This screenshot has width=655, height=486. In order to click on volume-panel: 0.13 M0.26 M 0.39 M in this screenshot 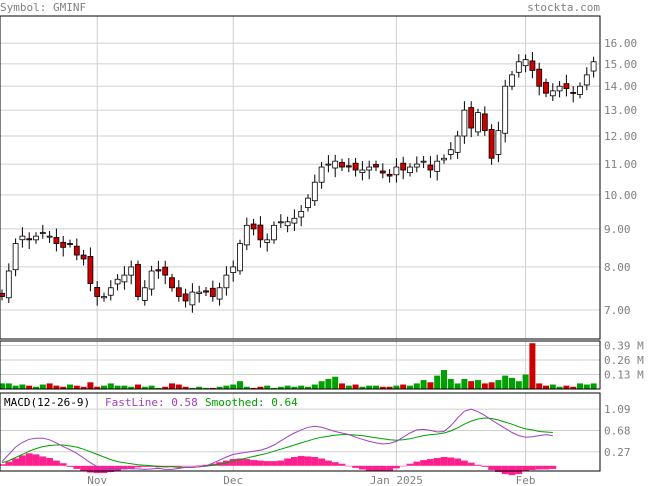, I will do `click(322, 364)`.